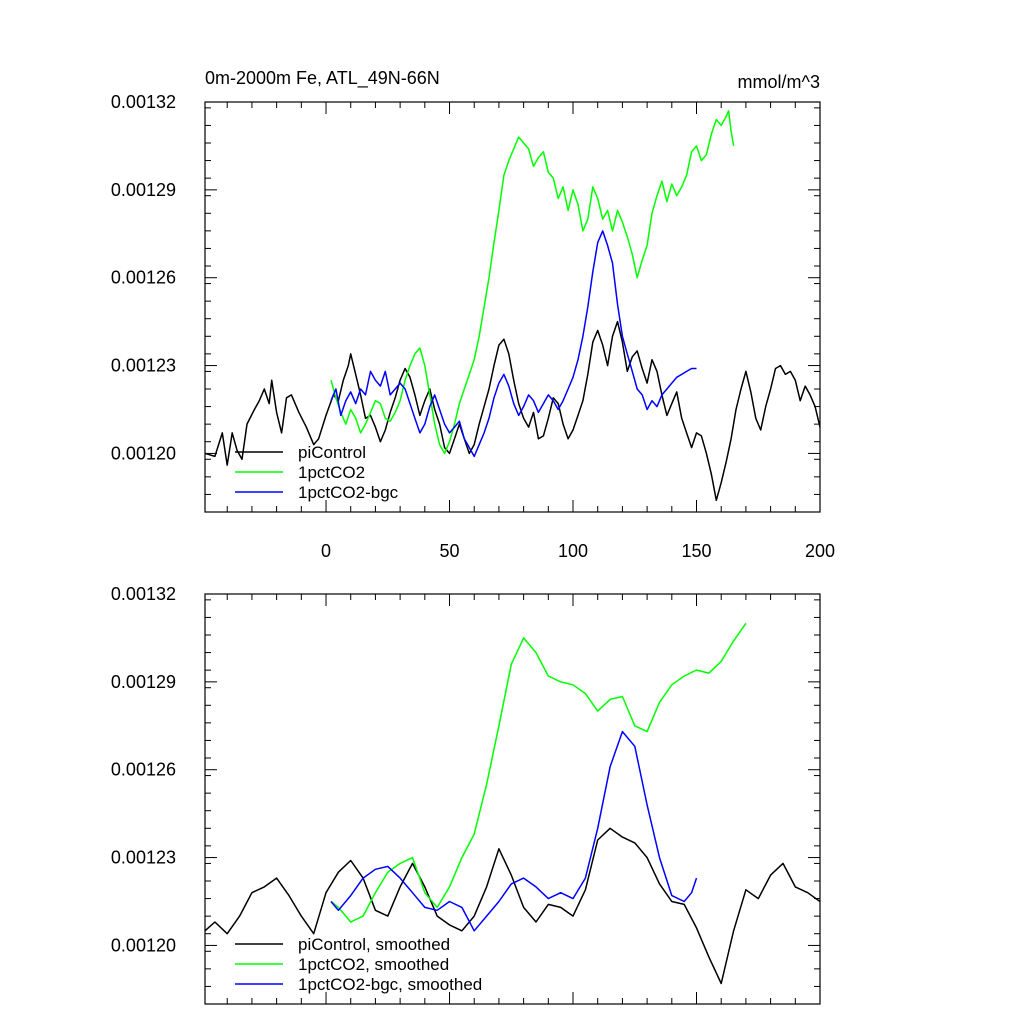 The image size is (1024, 1024). I want to click on series-line-1pctco2-smoothed, so click(538, 772).